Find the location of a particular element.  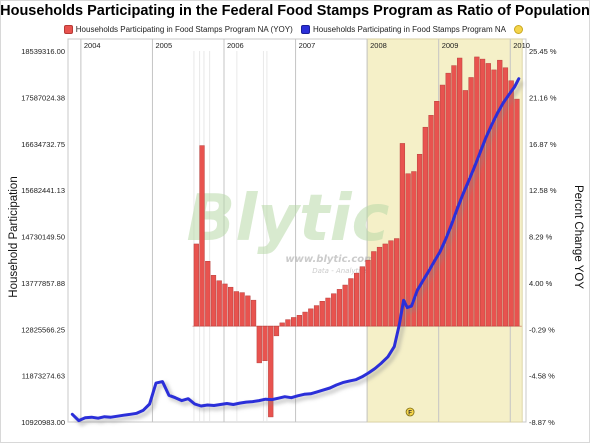

legend-swatch-events is located at coordinates (519, 29).